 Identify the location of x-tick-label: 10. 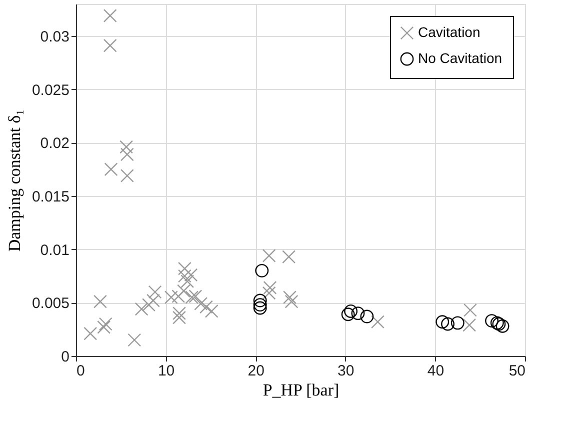
(166, 371).